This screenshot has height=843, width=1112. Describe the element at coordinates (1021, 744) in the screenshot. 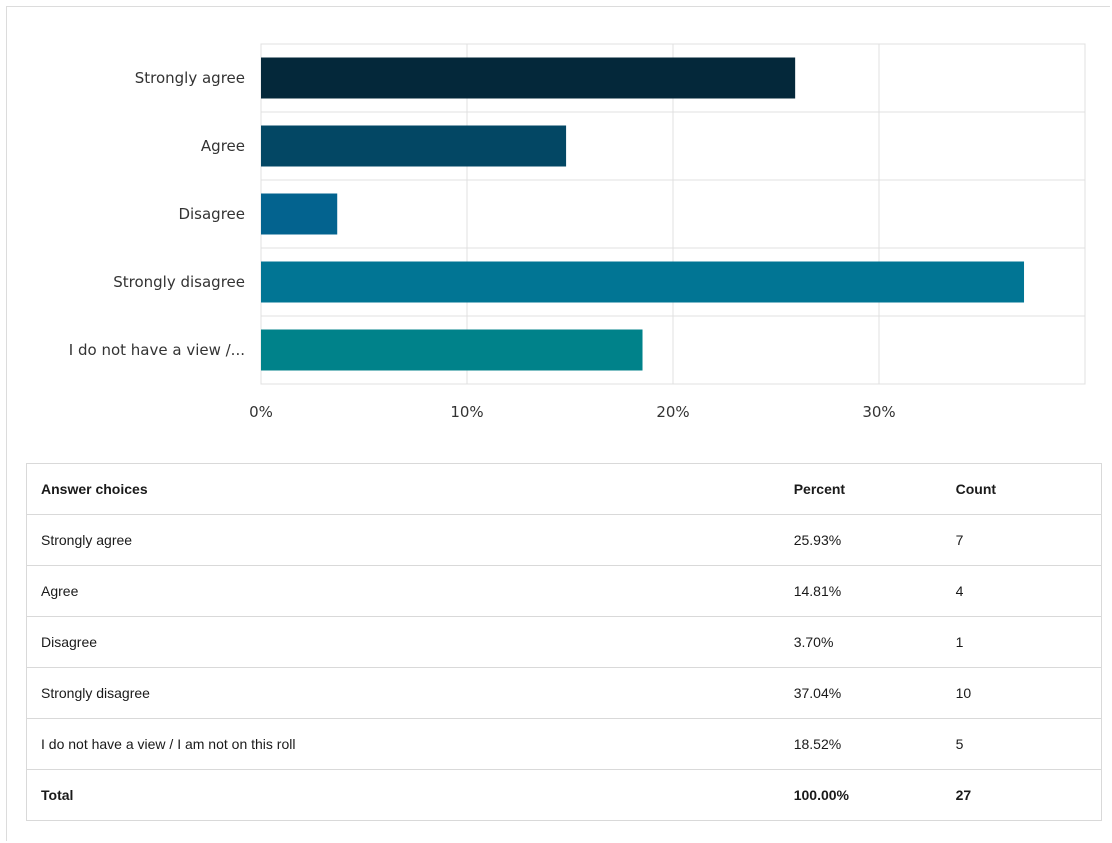

I see `row-count: 5` at that location.